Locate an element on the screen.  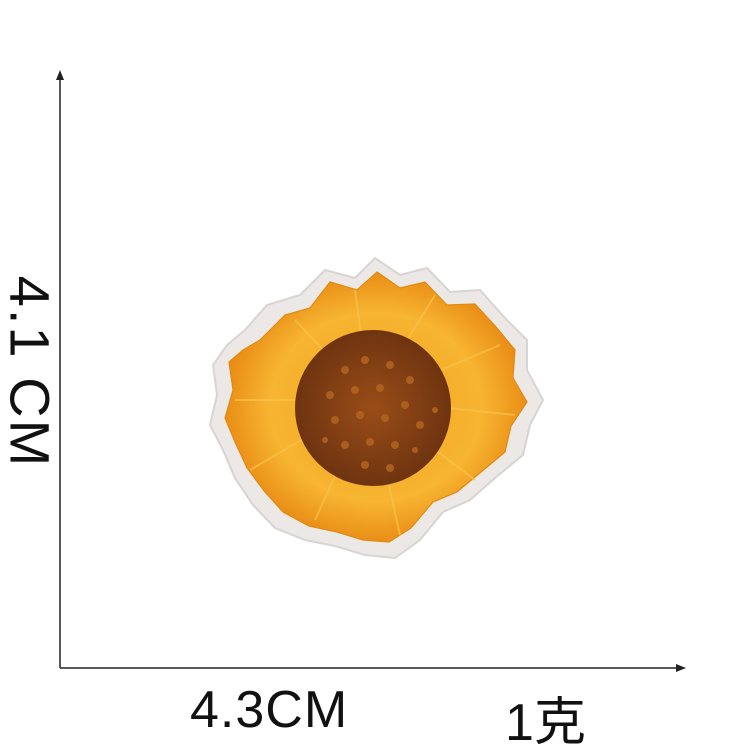
width-label: 4.3CM is located at coordinates (269, 710).